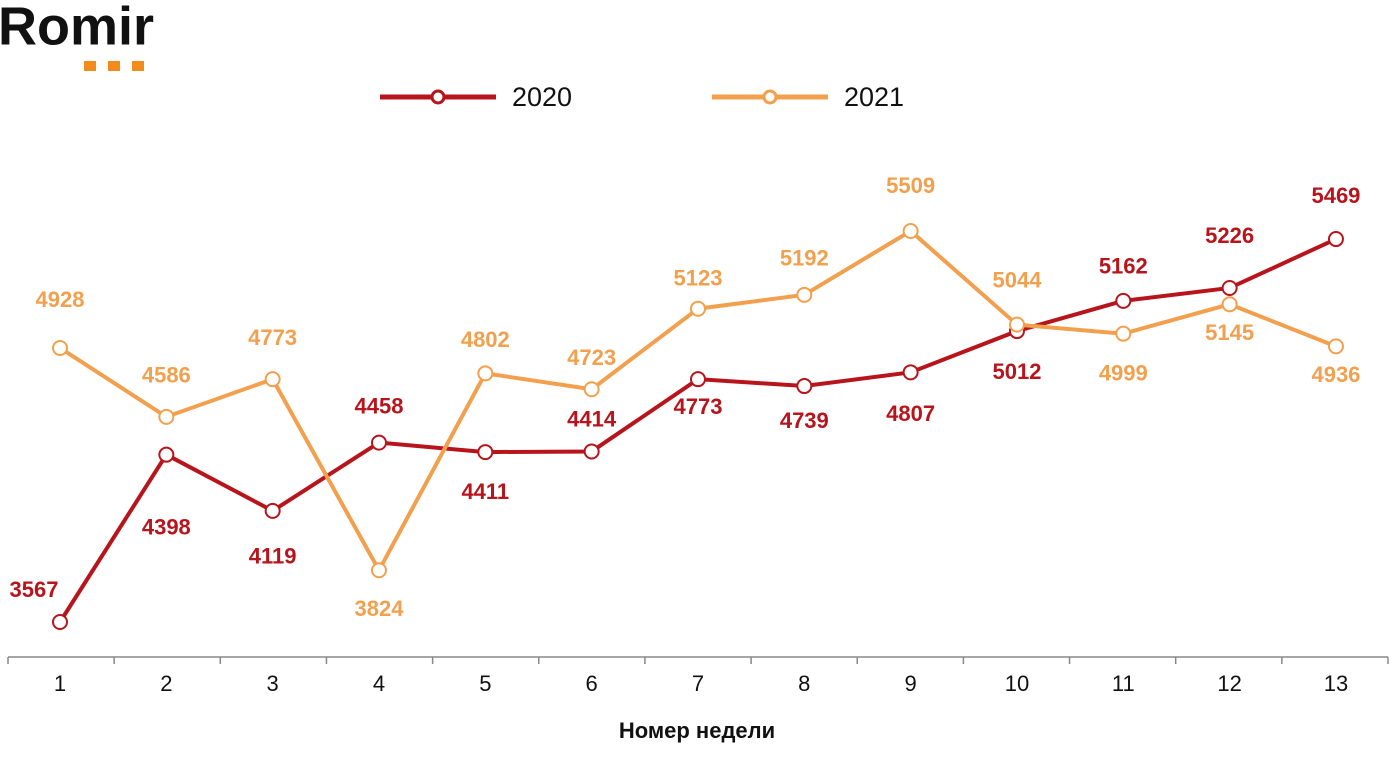 This screenshot has width=1394, height=762. Describe the element at coordinates (1123, 683) in the screenshot. I see `x-tick-label: 11` at that location.